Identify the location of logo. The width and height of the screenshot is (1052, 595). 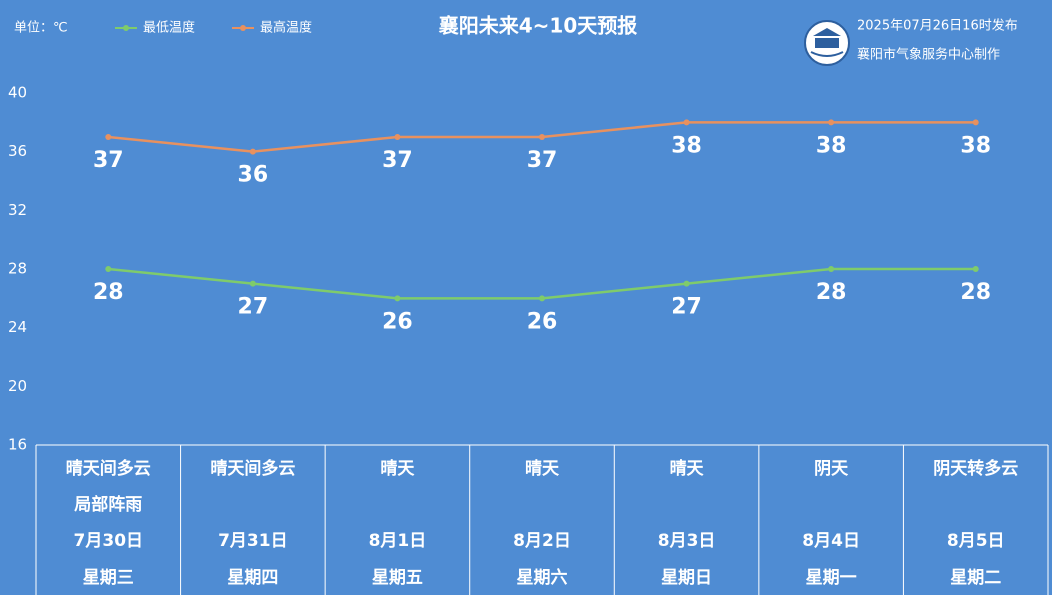
(827, 43).